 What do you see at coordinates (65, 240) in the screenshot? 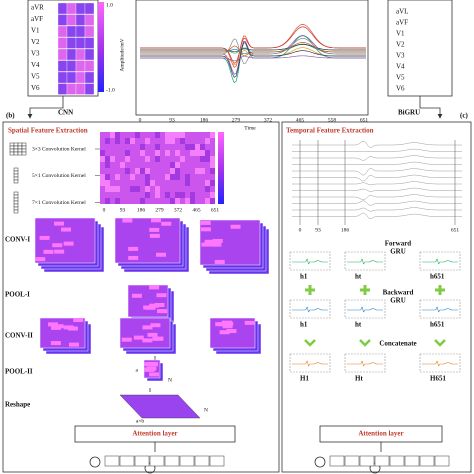
I see `feature-map` at bounding box center [65, 240].